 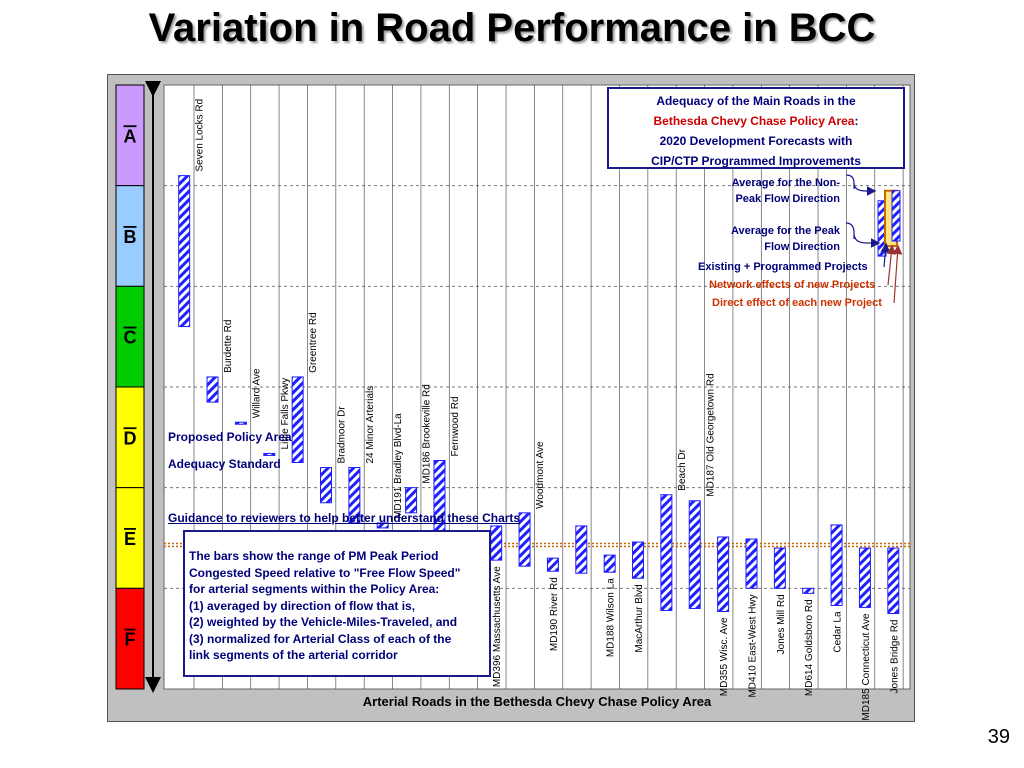 I want to click on road-label: MD410 East-West Hwy, so click(x=752, y=645).